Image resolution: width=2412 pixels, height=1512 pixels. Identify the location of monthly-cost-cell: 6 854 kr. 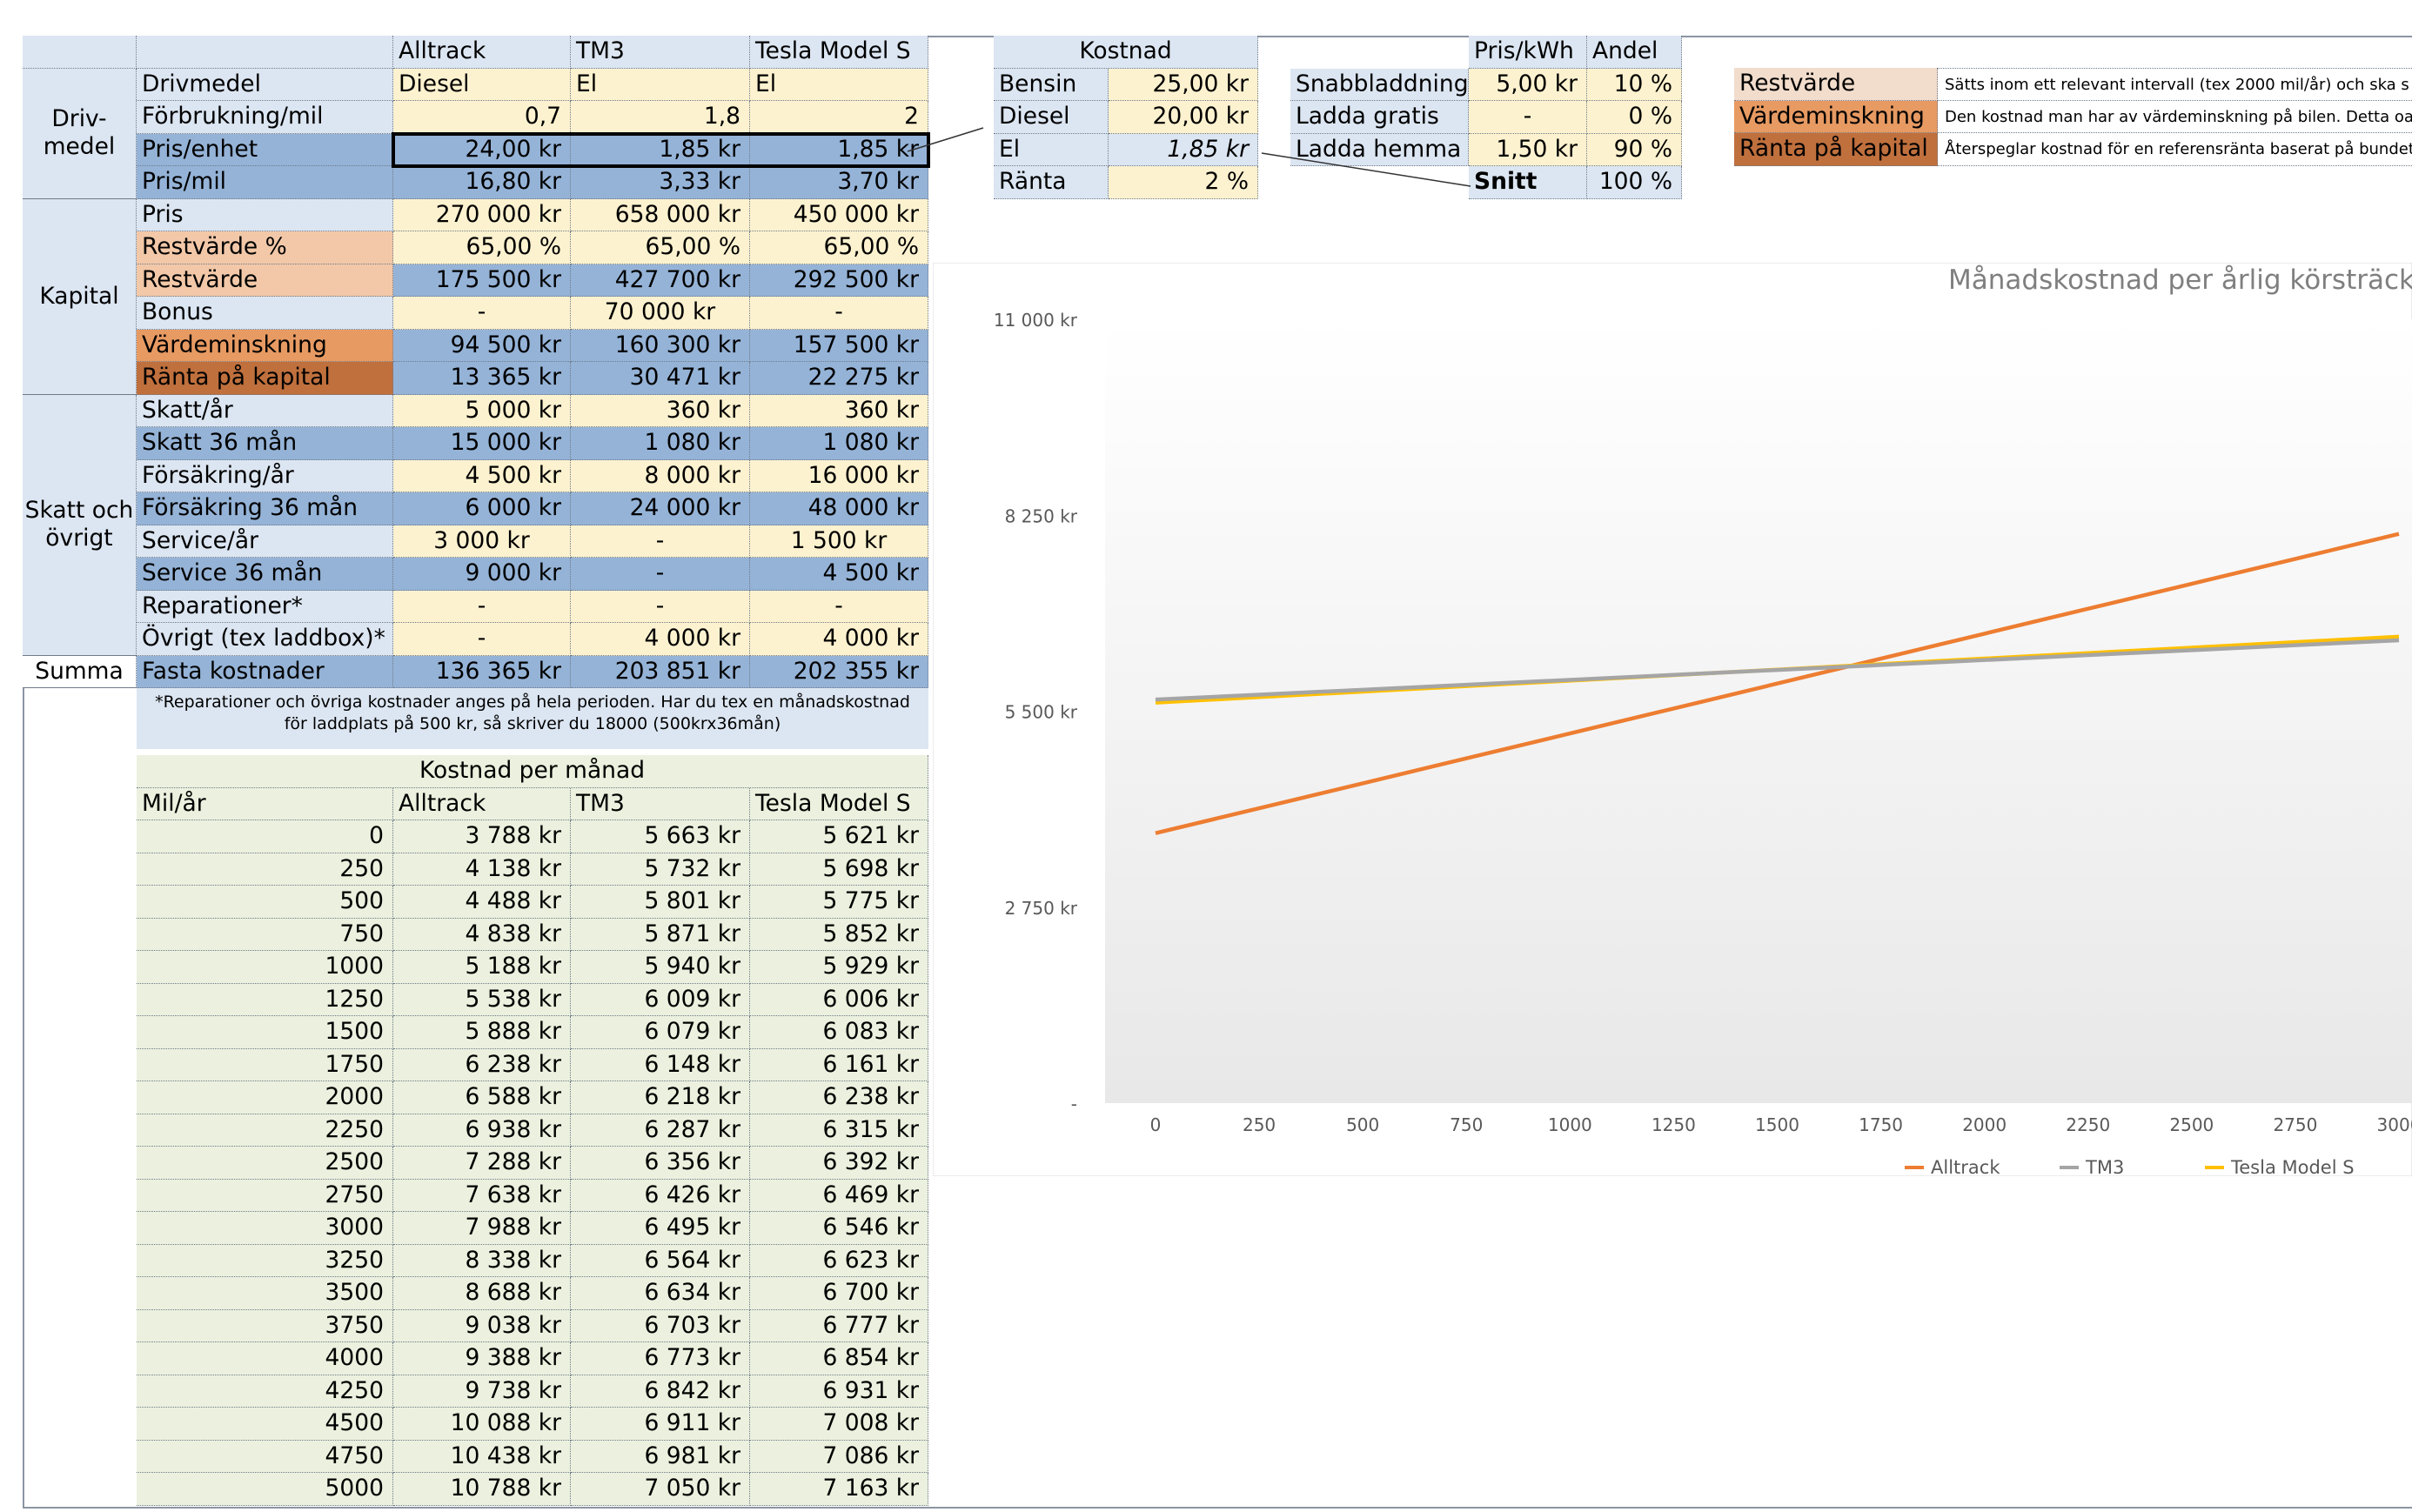
(839, 1359).